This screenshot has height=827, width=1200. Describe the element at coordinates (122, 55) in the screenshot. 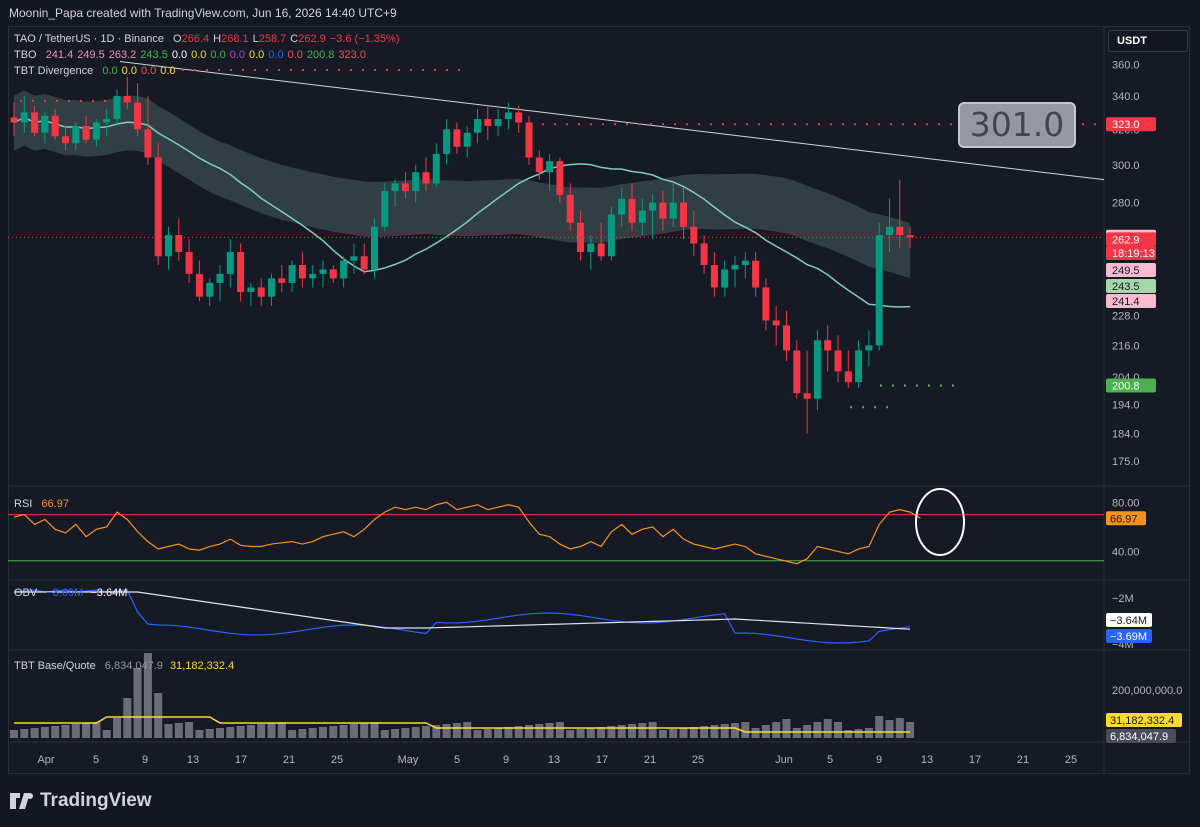

I see `tbo-value: 263.2` at that location.